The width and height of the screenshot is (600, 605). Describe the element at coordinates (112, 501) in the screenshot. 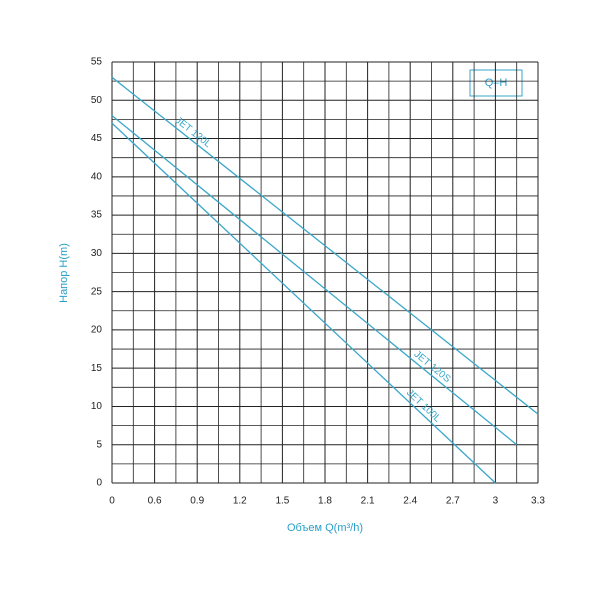

I see `x-tick-label: 0` at that location.